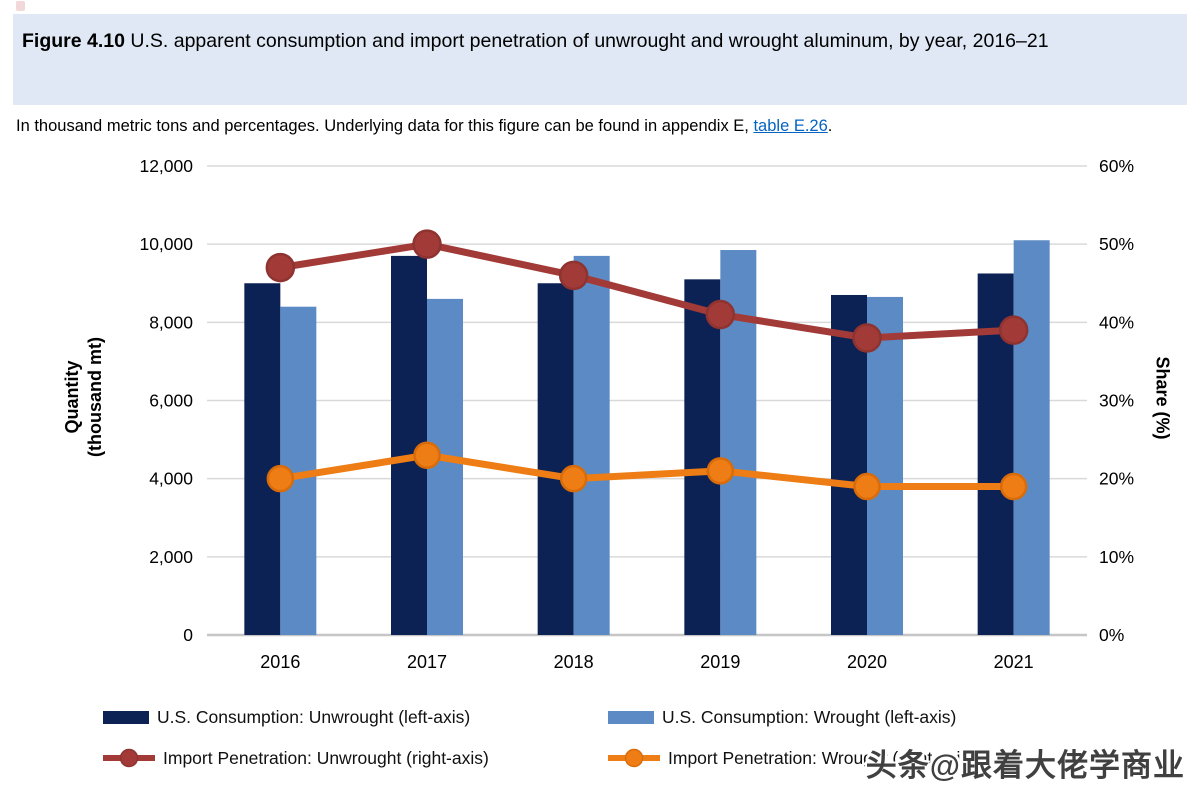 This screenshot has width=1200, height=798. I want to click on legend-item-consumption-wrought: U.S. Consumption: Wrought (left-axis), so click(782, 717).